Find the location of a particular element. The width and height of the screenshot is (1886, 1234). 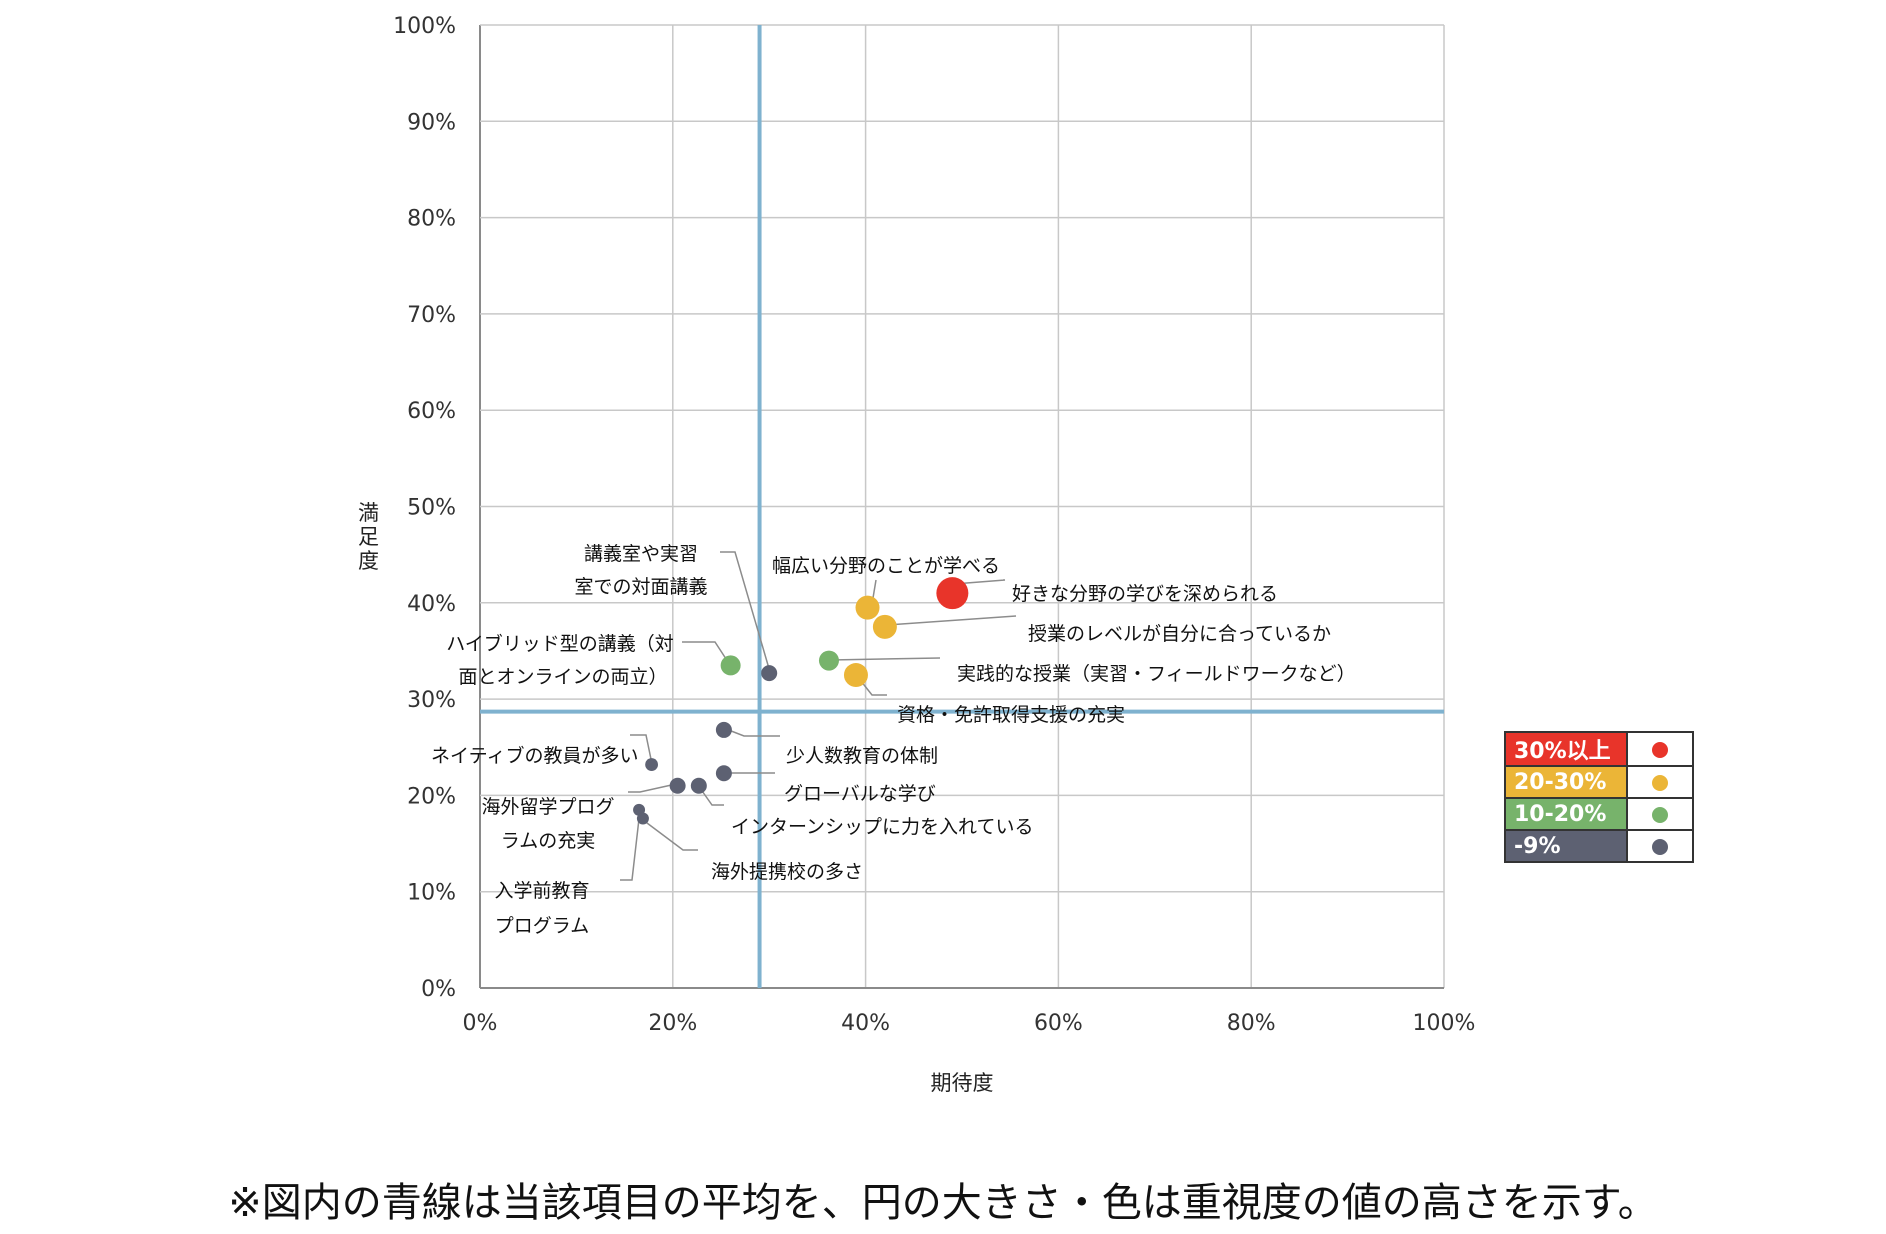

point-label: ネイティブの教員が多い is located at coordinates (534, 755).